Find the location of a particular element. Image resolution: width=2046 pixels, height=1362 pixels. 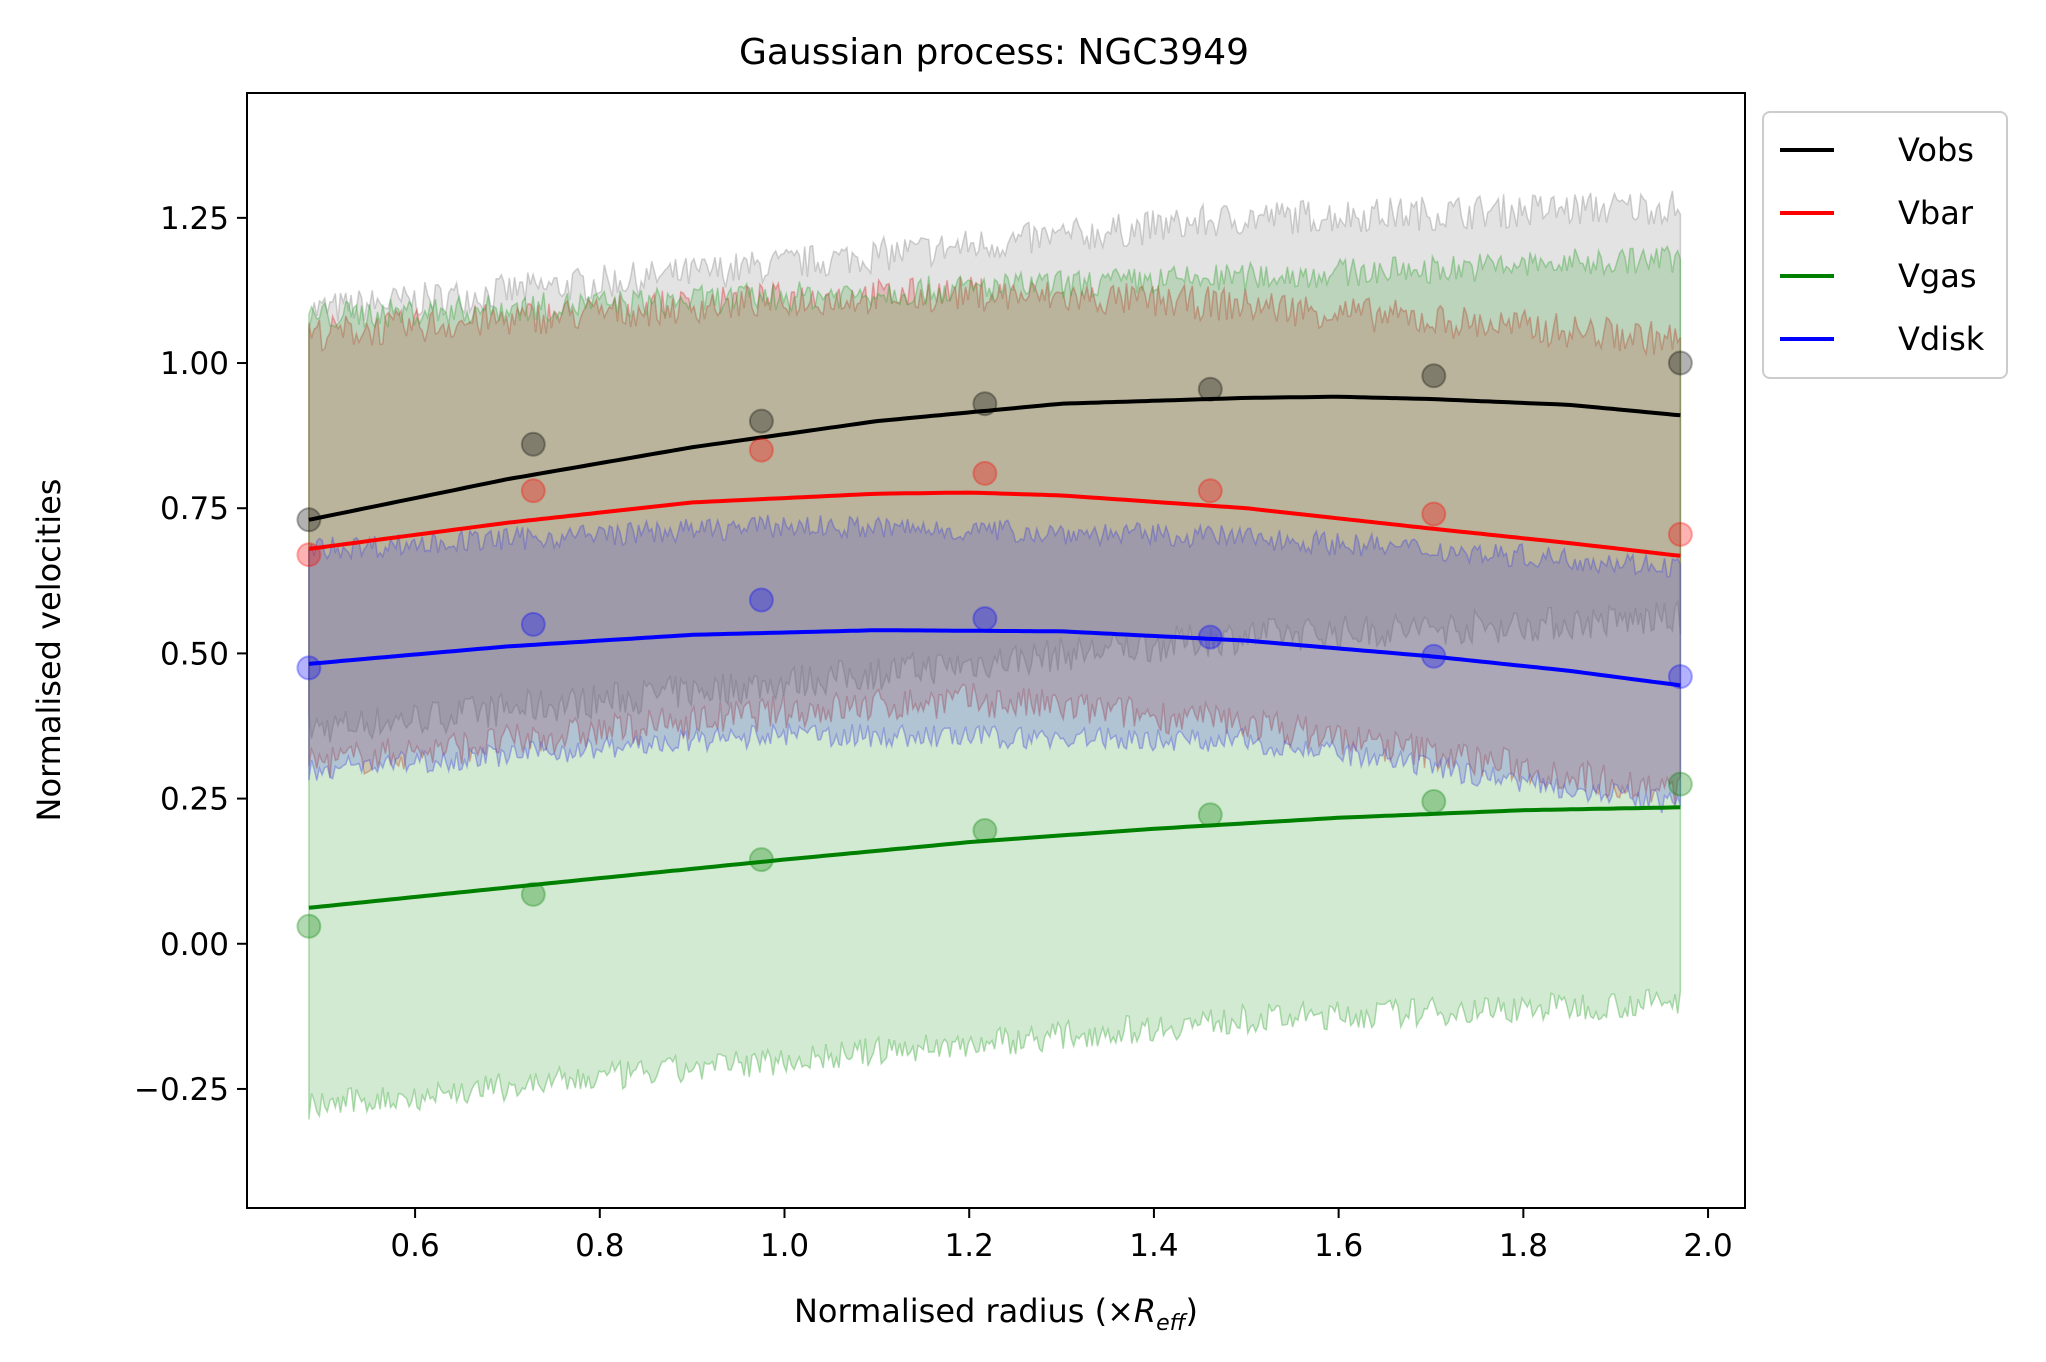

legend-label-vdisk: Vdisk is located at coordinates (1941, 339).